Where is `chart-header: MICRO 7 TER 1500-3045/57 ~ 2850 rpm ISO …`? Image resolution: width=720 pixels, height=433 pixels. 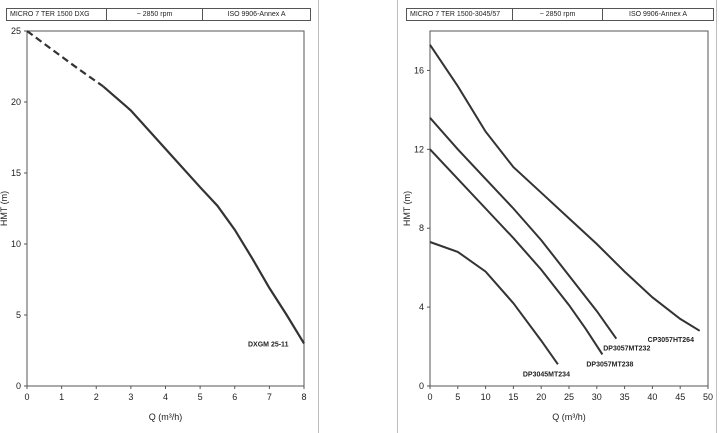
chart-header: MICRO 7 TER 1500-3045/57 ~ 2850 rpm ISO … is located at coordinates (560, 14).